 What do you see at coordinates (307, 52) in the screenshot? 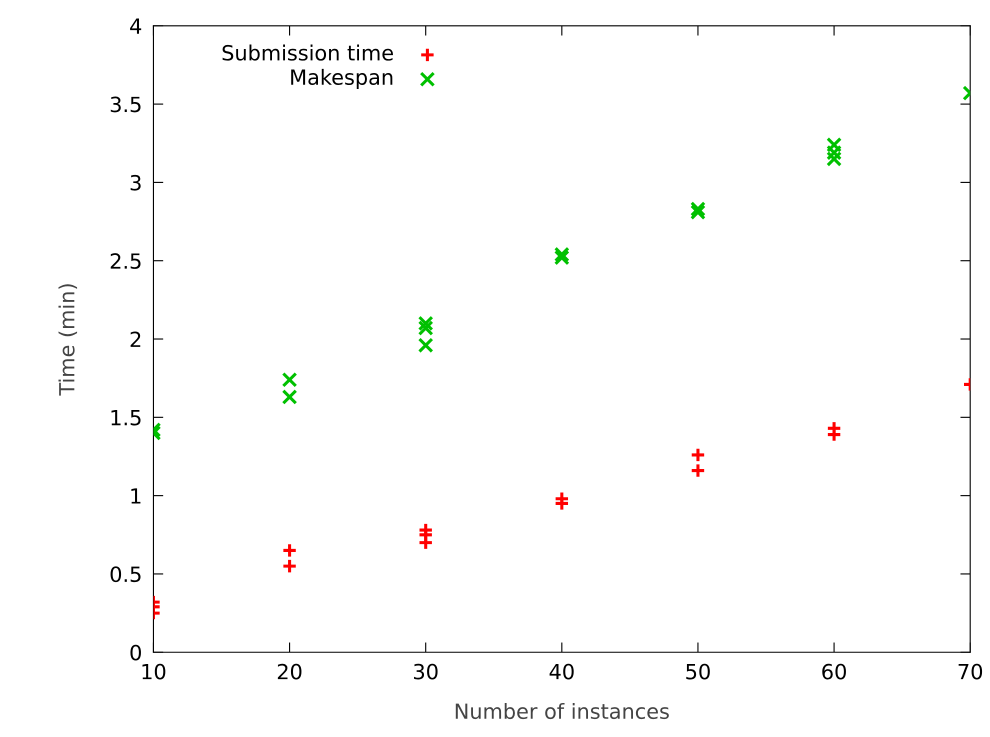
I see `legend-label: Submission time` at bounding box center [307, 52].